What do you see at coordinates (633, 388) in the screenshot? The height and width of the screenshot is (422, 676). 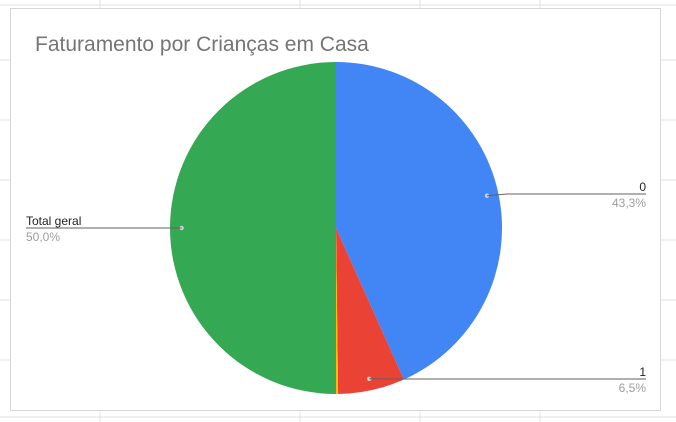 I see `slice-percent-1: 6,5%` at bounding box center [633, 388].